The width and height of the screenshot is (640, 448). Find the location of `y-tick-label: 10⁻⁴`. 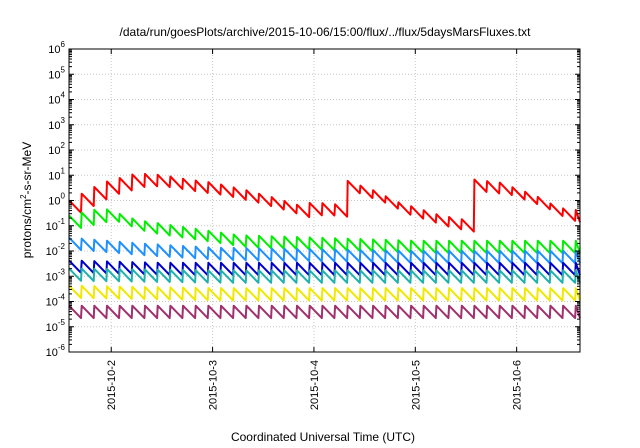

y-tick-label: 10⁻⁴ is located at coordinates (56, 301).